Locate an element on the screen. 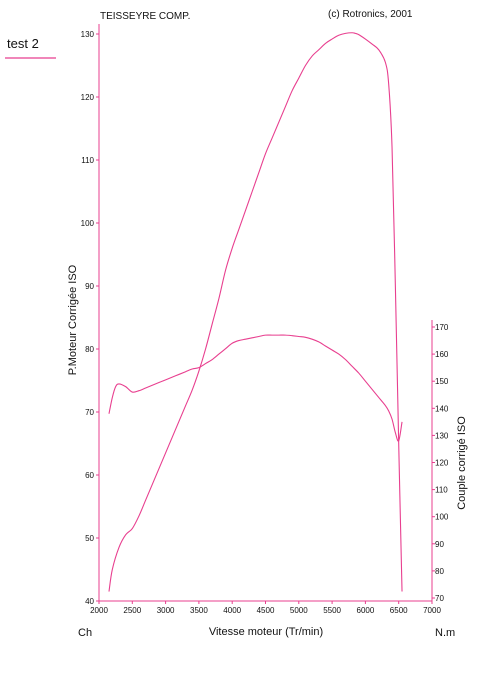 This screenshot has height=685, width=481. left-axis-title: P.Moteur Corrigée ISO is located at coordinates (73, 319).